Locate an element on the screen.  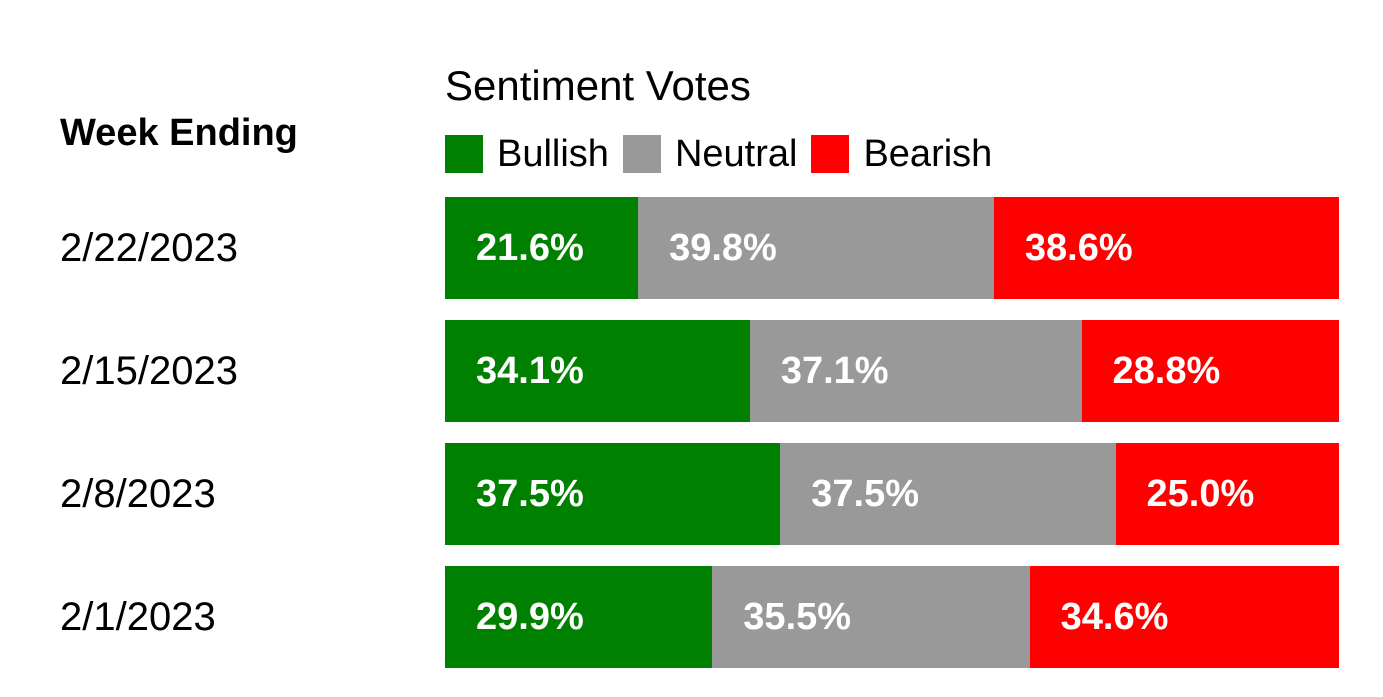
legend-swatch-bullish is located at coordinates (464, 154).